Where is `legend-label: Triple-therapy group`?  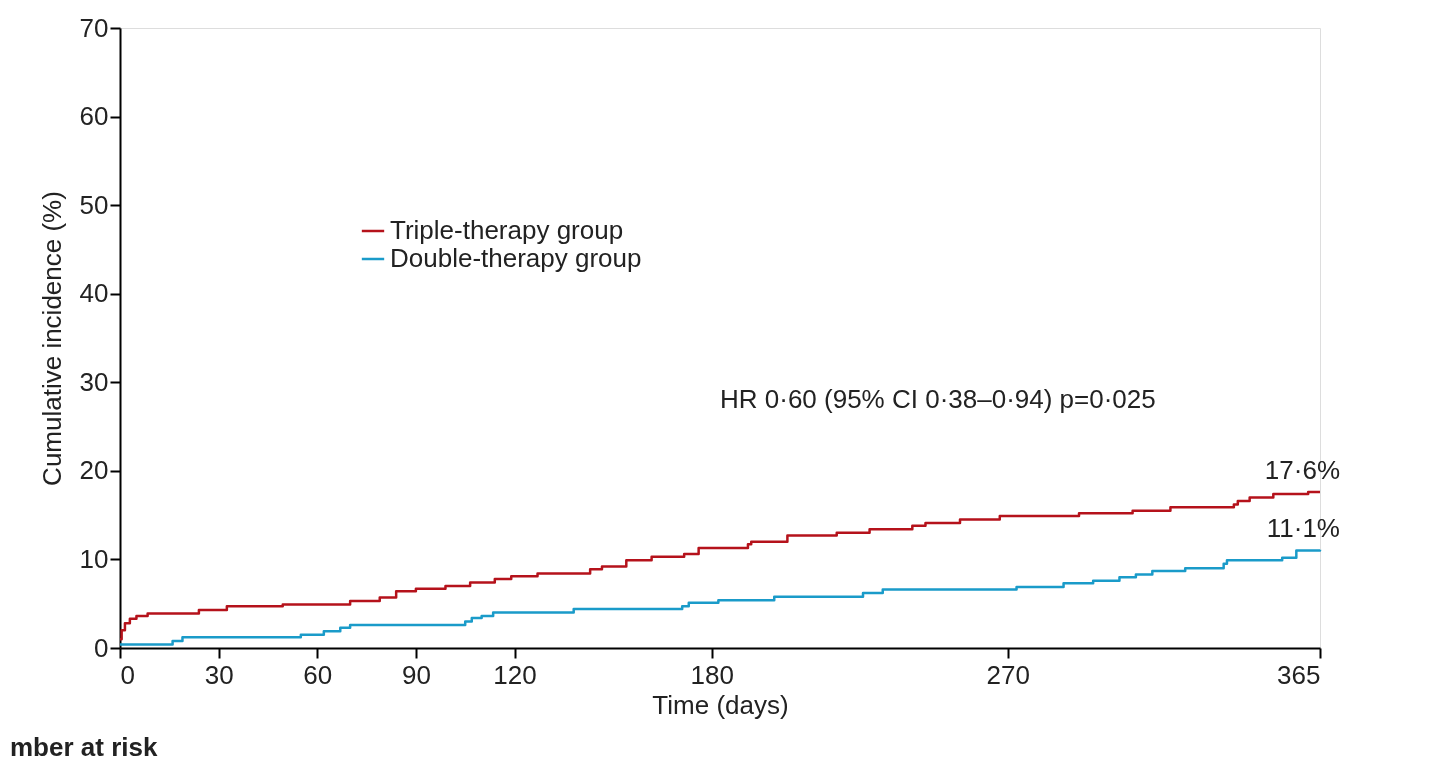 legend-label: Triple-therapy group is located at coordinates (507, 230).